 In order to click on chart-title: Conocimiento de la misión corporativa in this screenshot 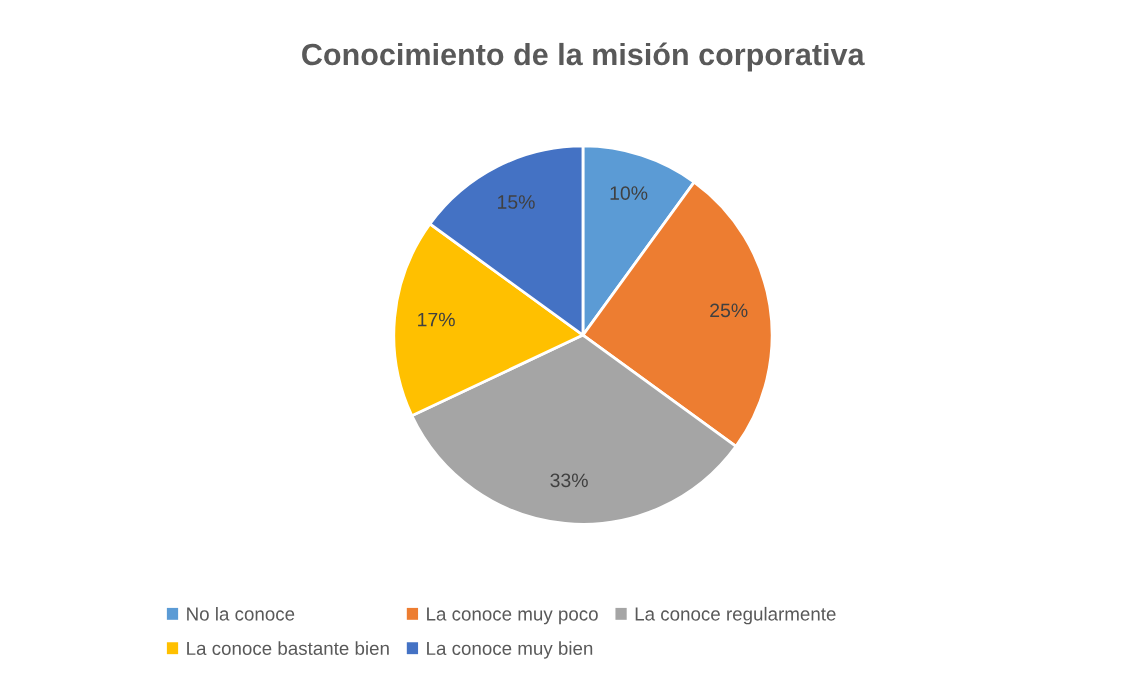, I will do `click(583, 57)`.